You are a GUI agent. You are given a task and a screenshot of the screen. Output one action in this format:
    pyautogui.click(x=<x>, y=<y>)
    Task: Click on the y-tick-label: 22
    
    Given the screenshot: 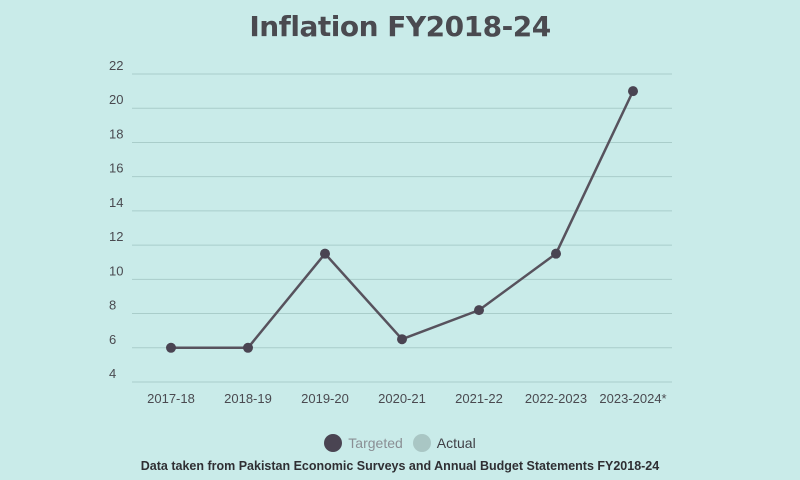 What is the action you would take?
    pyautogui.click(x=116, y=65)
    